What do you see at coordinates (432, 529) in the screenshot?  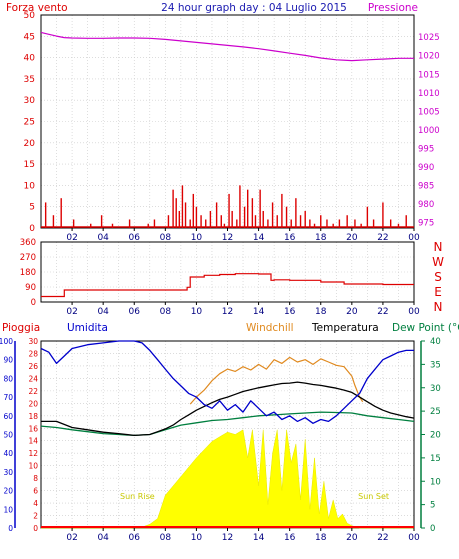 I see `temp-ytick-0: 0` at bounding box center [432, 529].